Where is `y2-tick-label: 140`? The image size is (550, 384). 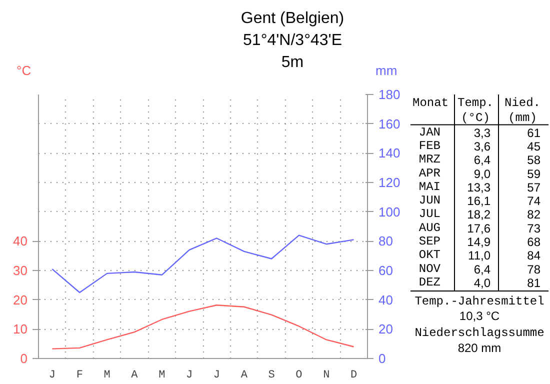 y2-tick-label: 140 is located at coordinates (389, 153).